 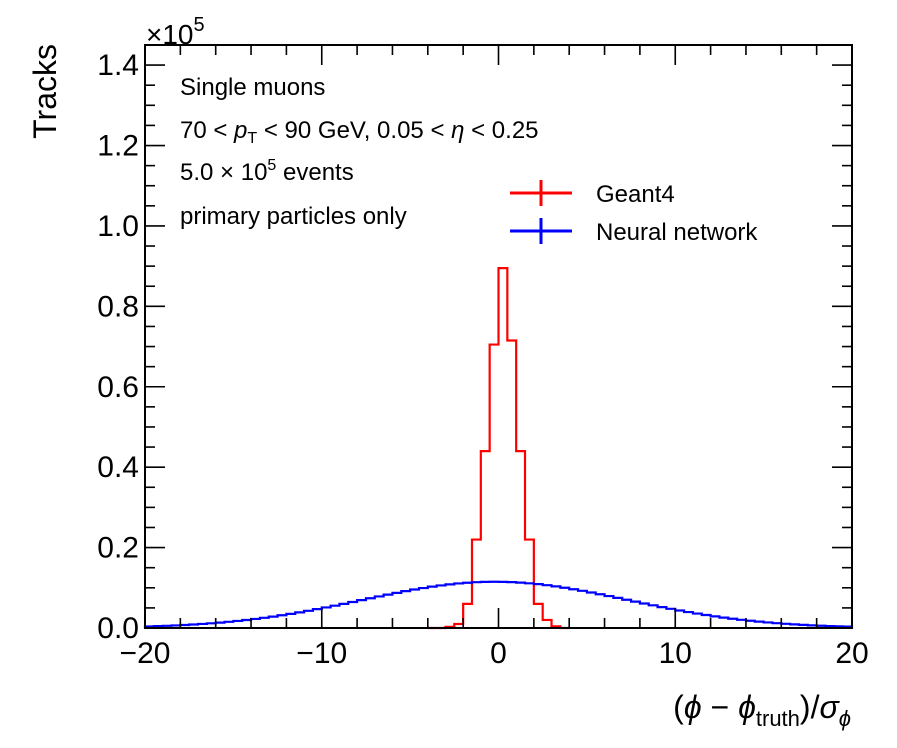 I want to click on annotation-line-2: 70 < pT < 90 GeV, 0.05 < η < 0.25, so click(x=359, y=132).